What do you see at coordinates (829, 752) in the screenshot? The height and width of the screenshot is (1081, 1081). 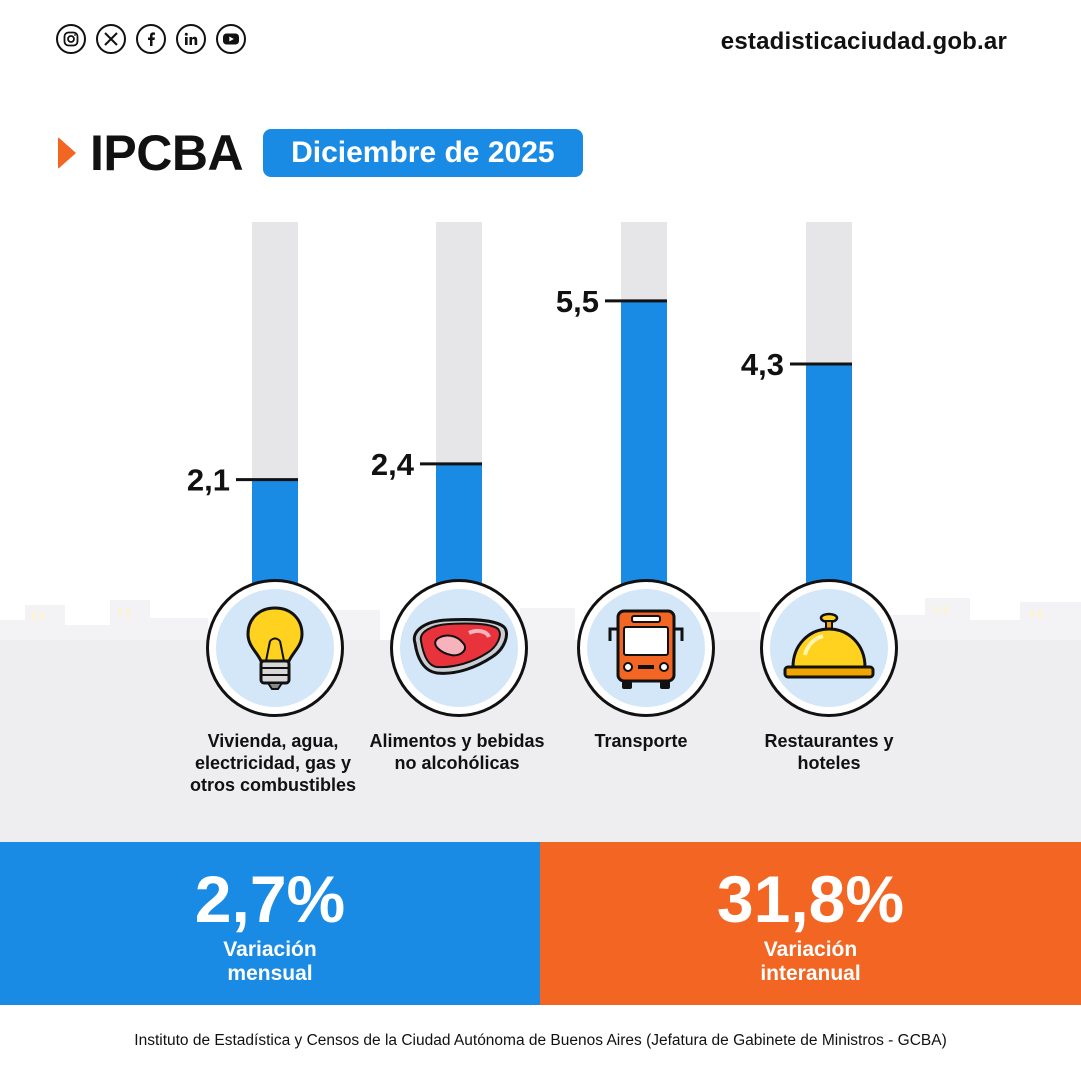 I see `category-label: Restaurantes y hoteles` at bounding box center [829, 752].